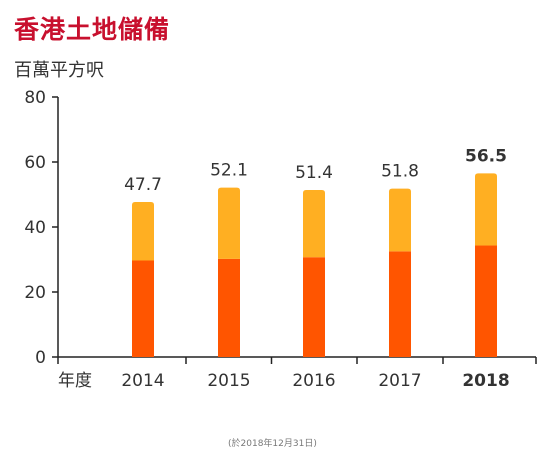 This screenshot has height=449, width=541. What do you see at coordinates (92, 29) in the screenshot?
I see `chart-title: 香港土地儲備` at bounding box center [92, 29].